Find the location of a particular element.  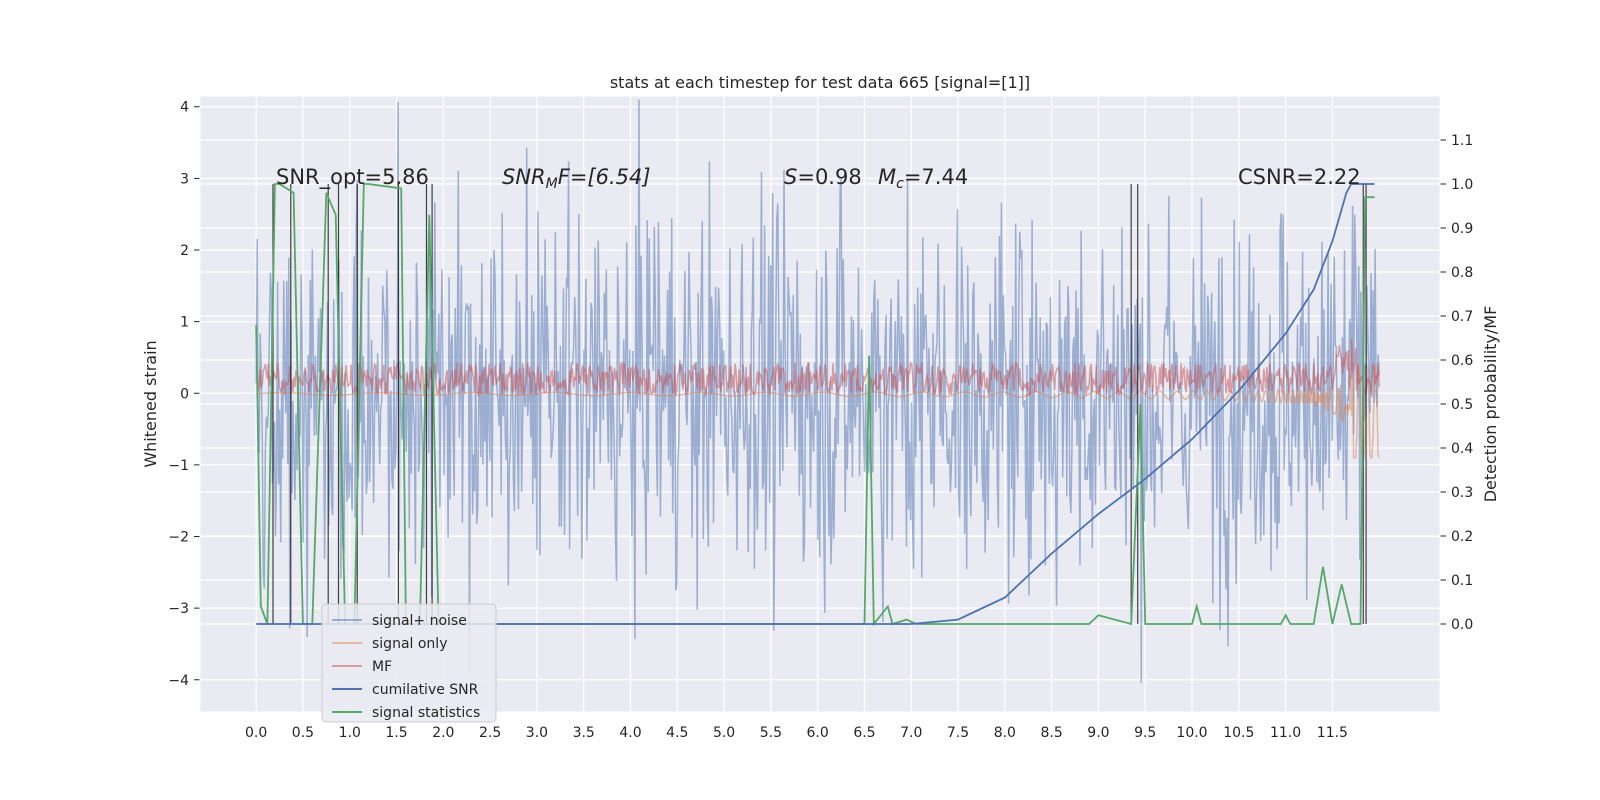

x-tick-label: 7.5 is located at coordinates (958, 733).